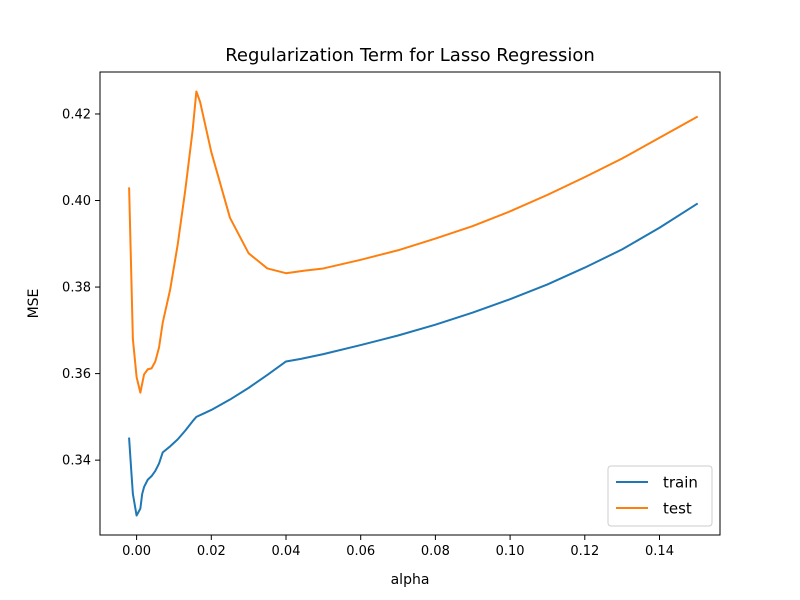  Describe the element at coordinates (76, 288) in the screenshot. I see `y-tick-label: 0.38` at that location.